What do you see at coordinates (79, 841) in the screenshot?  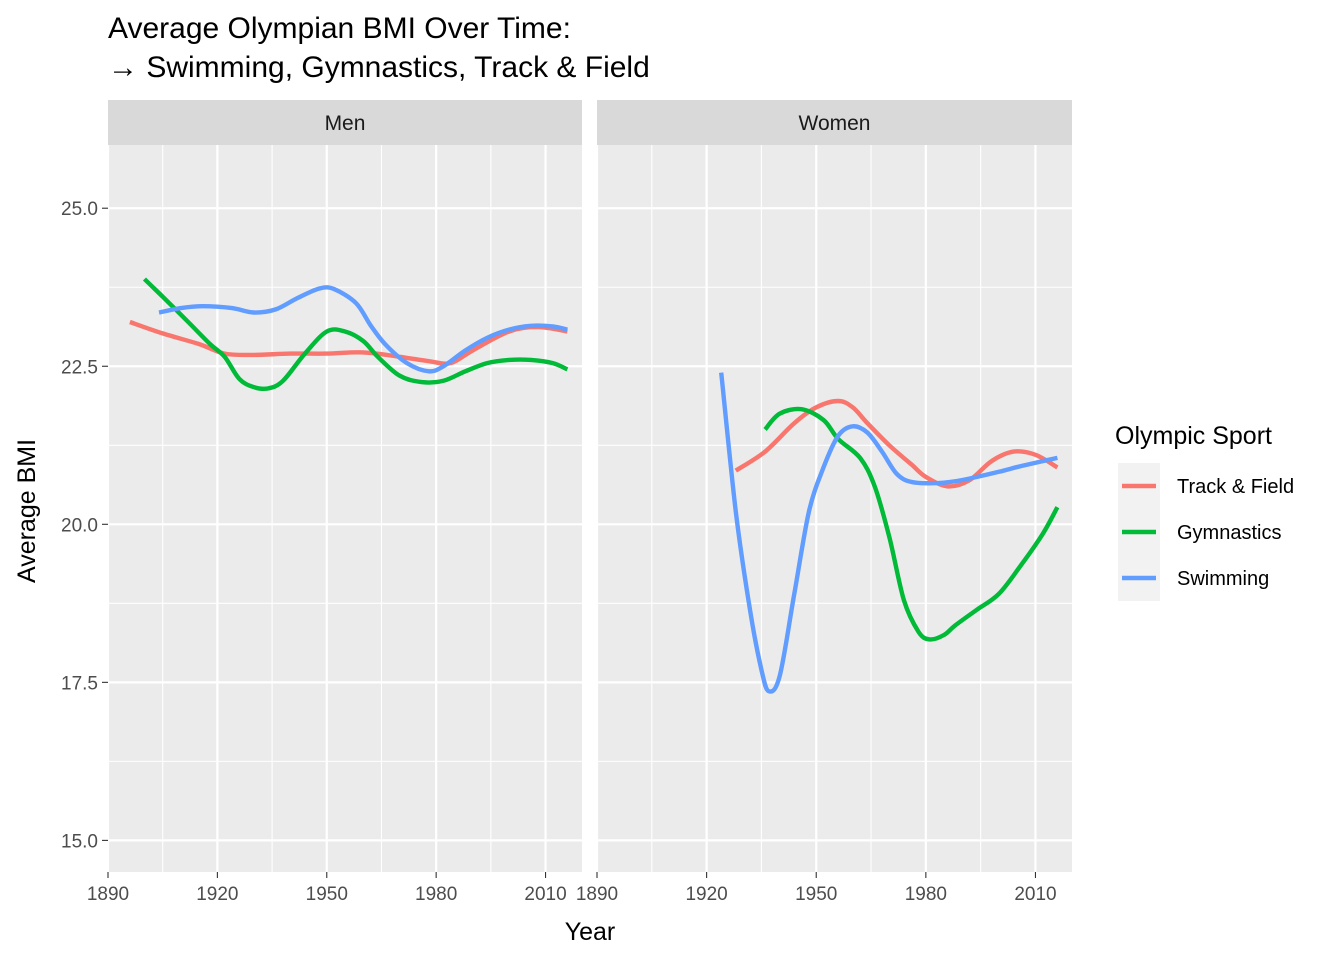 I see `y-tick-label: 15.0` at bounding box center [79, 841].